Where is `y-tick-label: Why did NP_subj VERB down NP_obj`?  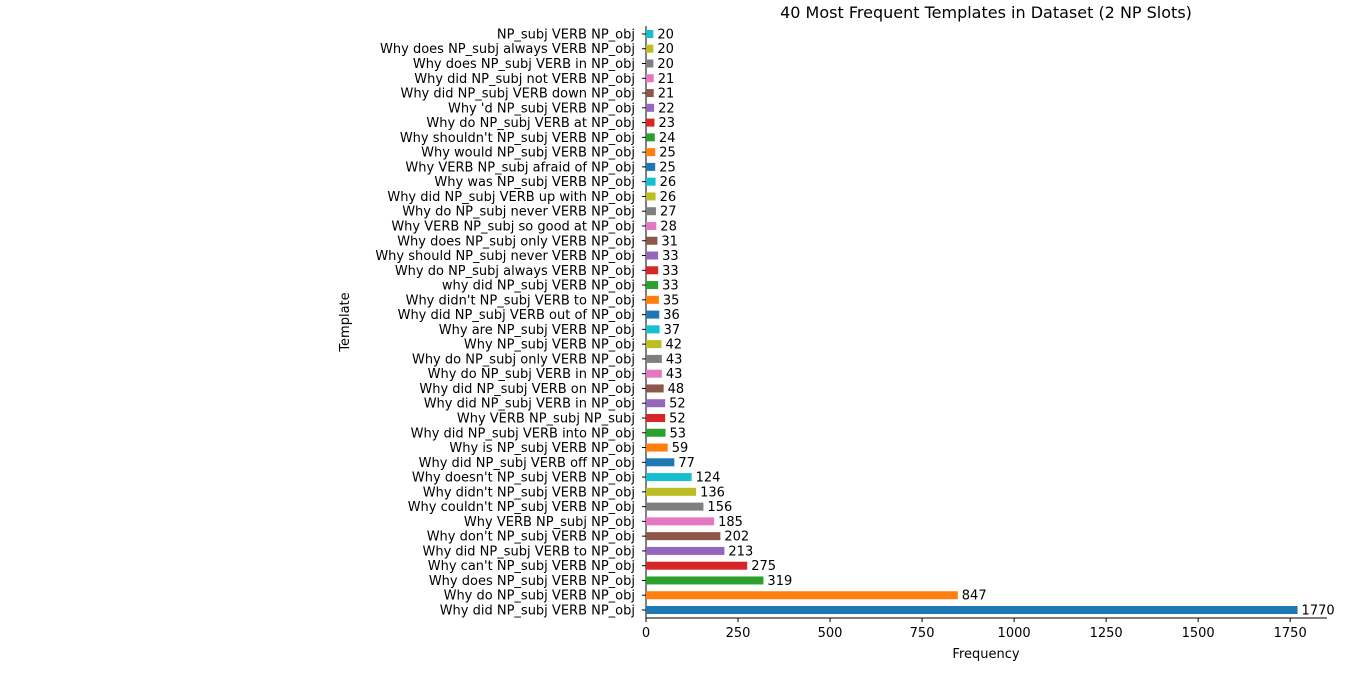 y-tick-label: Why did NP_subj VERB down NP_obj is located at coordinates (517, 94).